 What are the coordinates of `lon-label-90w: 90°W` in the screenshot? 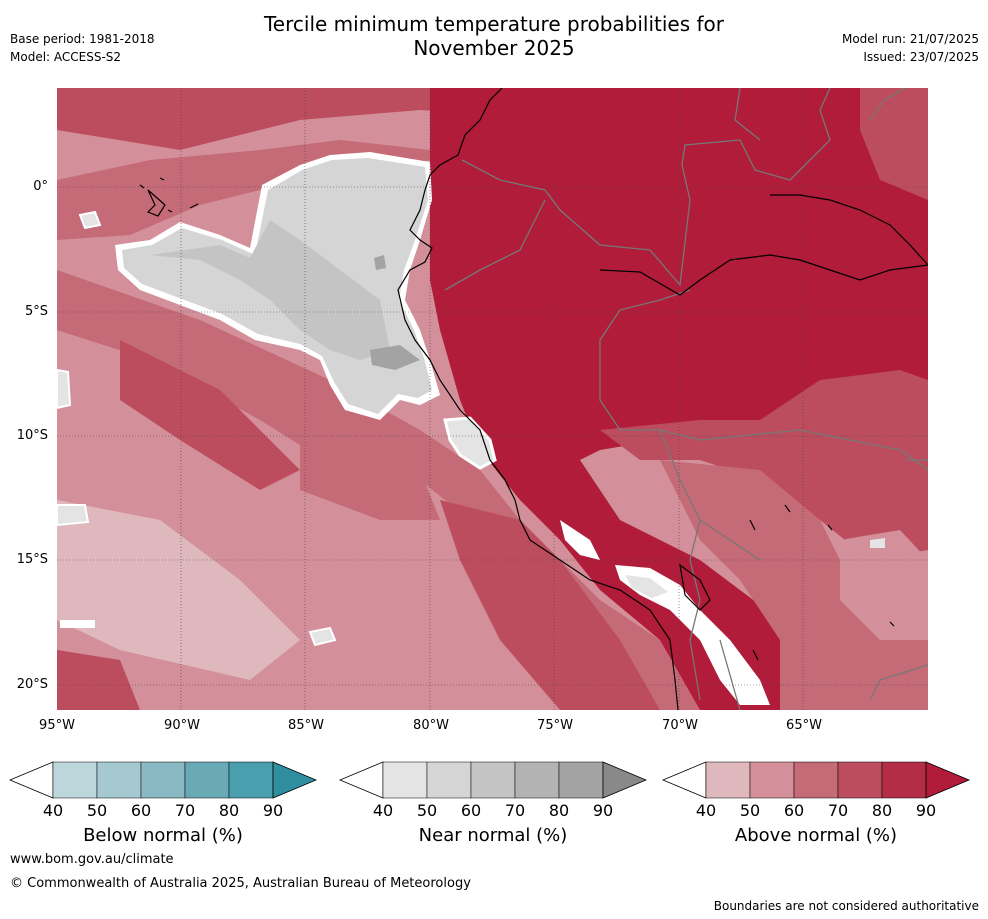 It's located at (182, 725).